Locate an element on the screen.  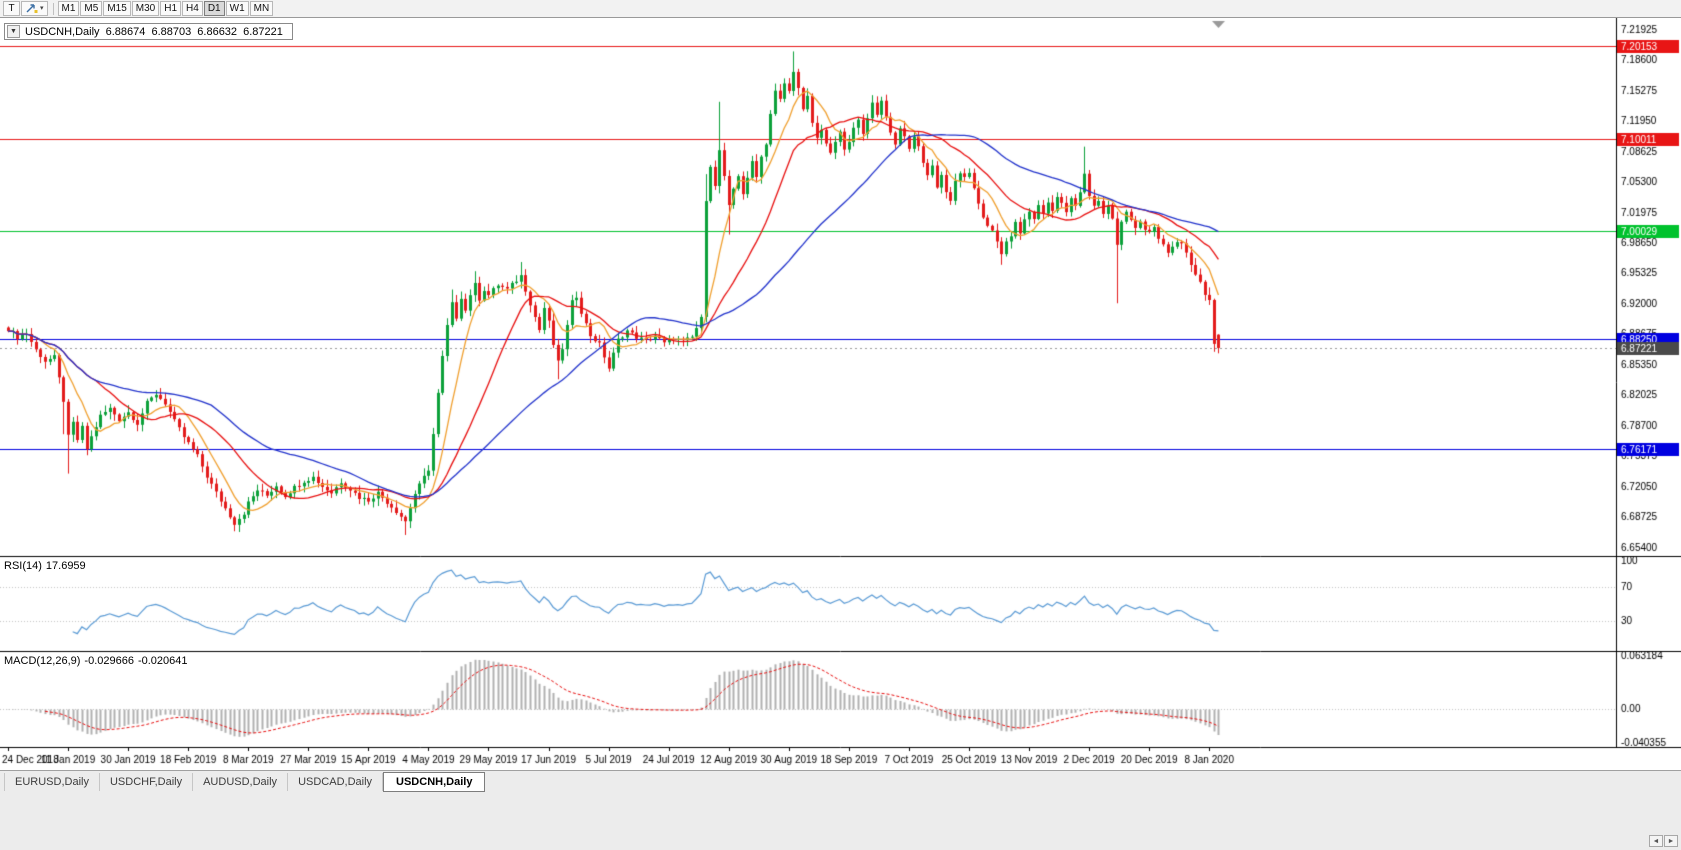
arrow-left-icon: ◄ is located at coordinates (1656, 841).